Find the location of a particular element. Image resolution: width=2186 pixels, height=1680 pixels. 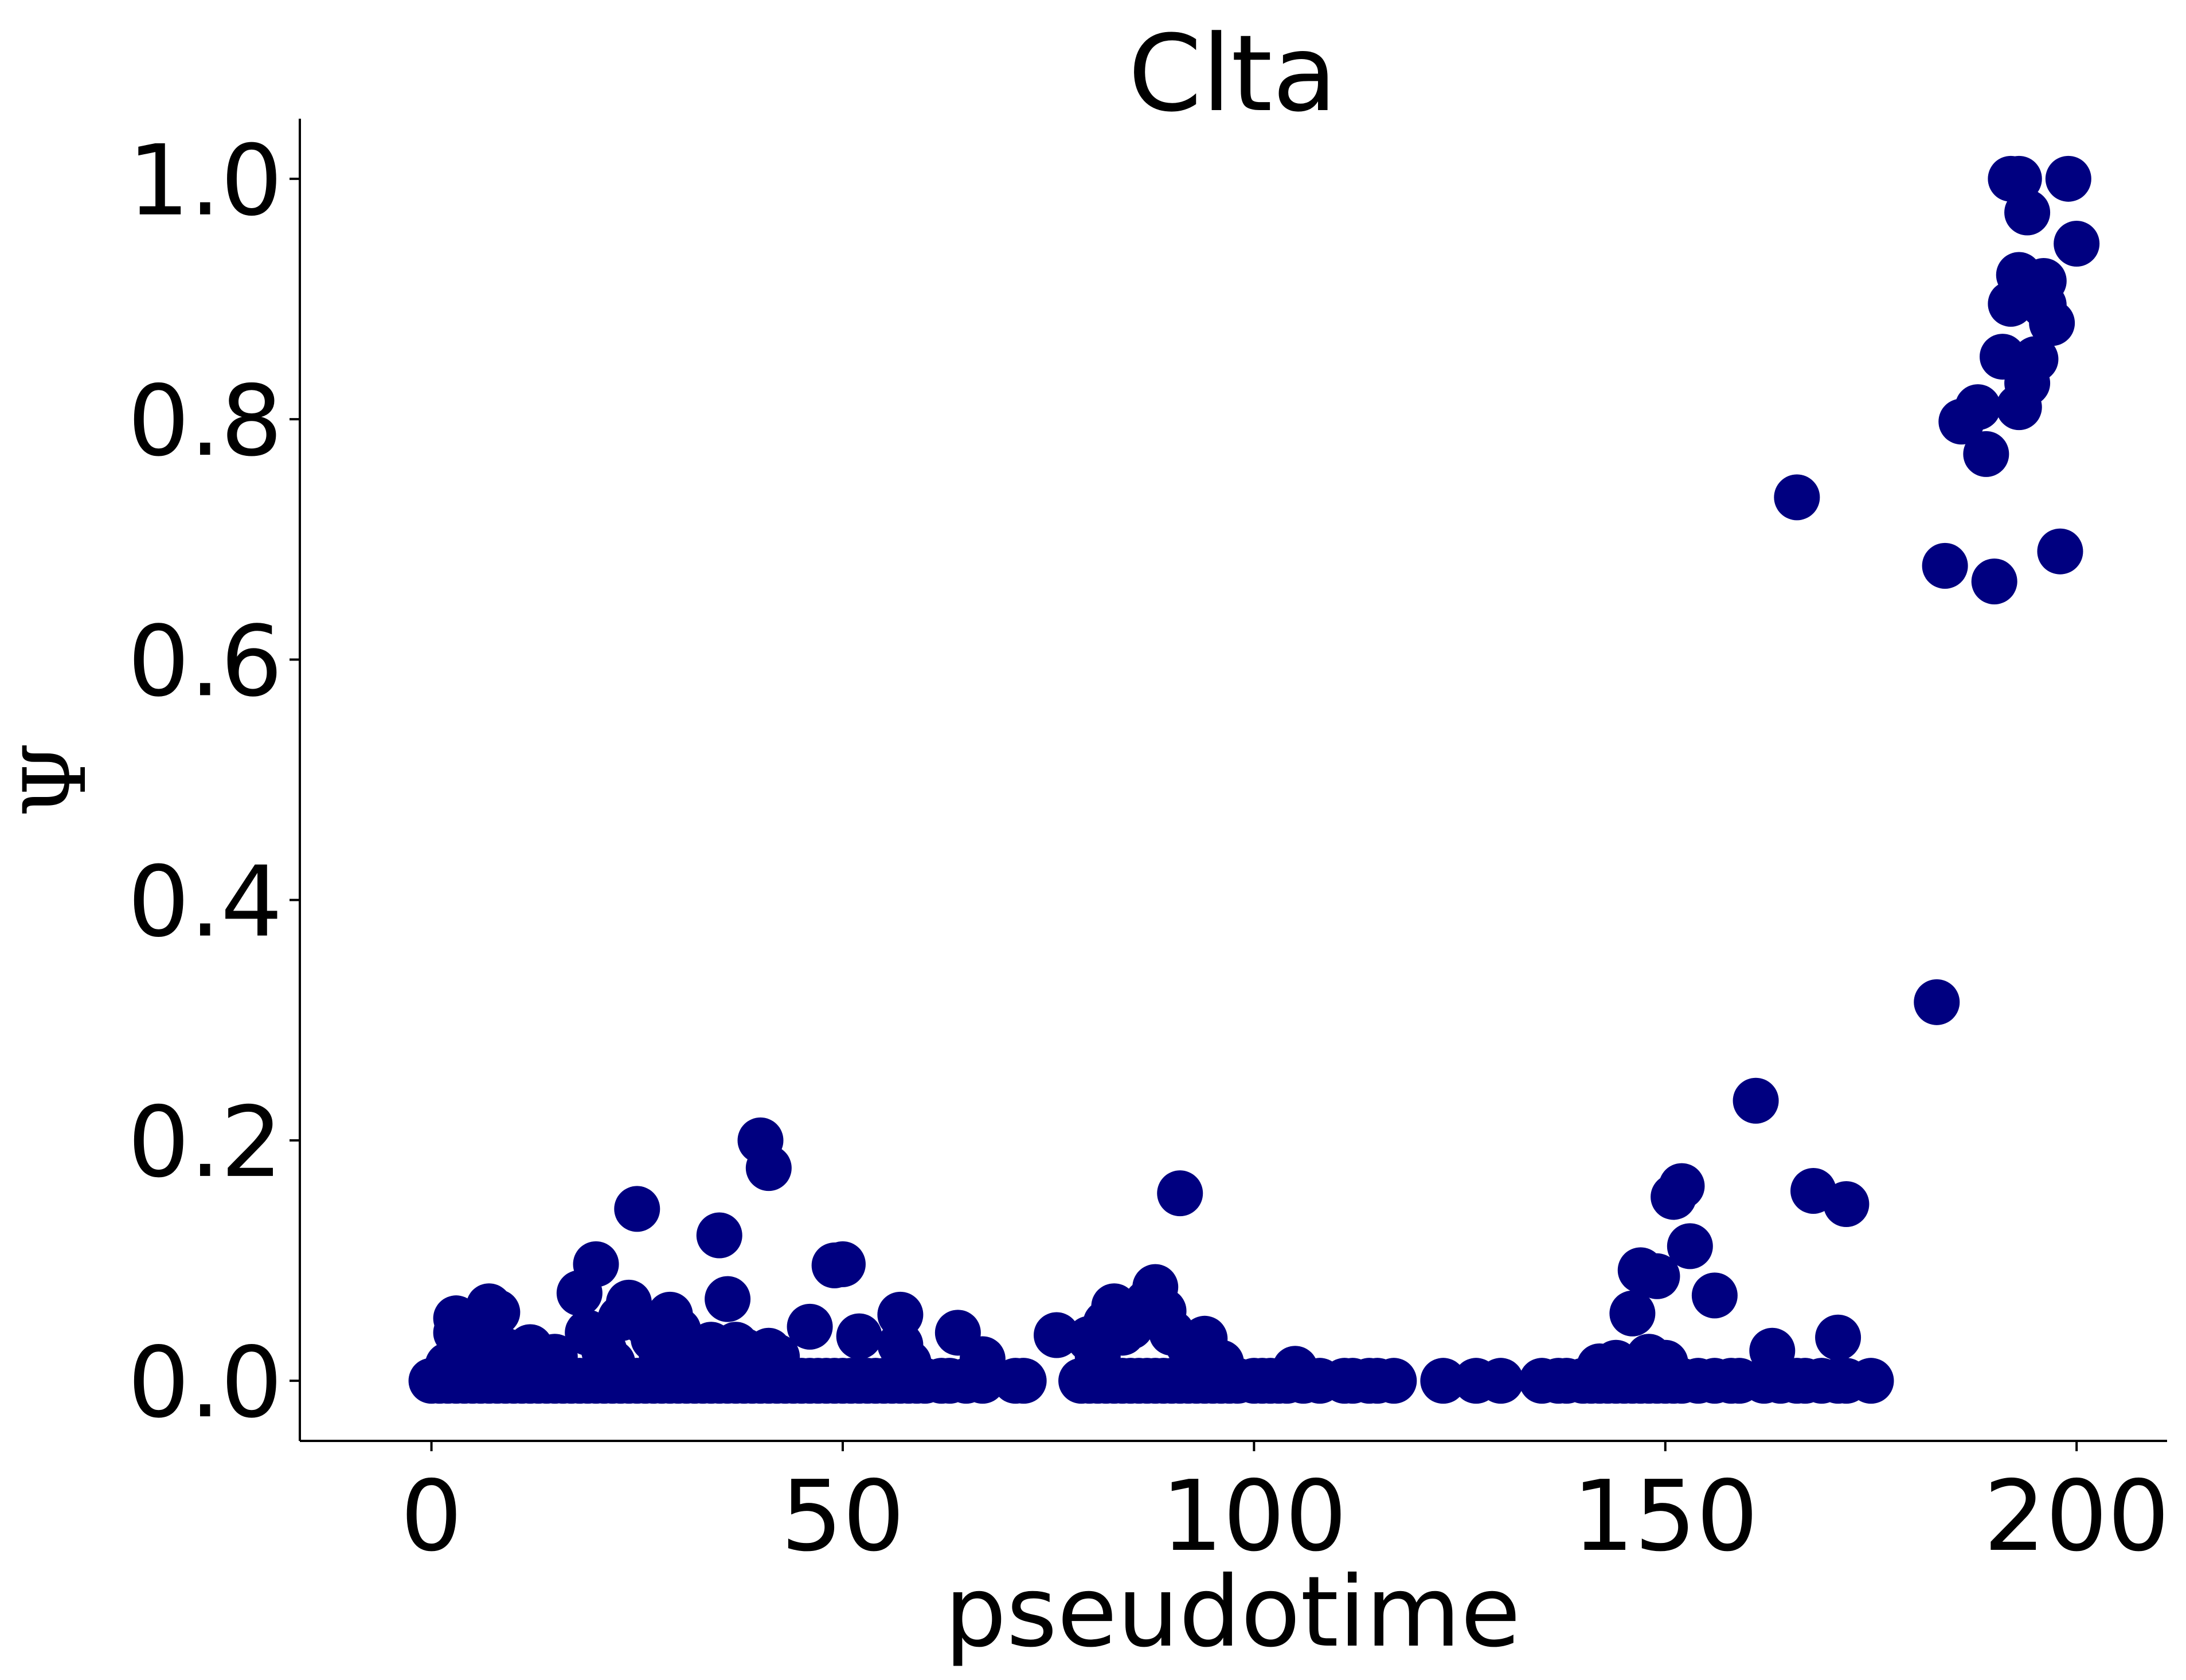

y-tick-label: 0.4 is located at coordinates (205, 902).